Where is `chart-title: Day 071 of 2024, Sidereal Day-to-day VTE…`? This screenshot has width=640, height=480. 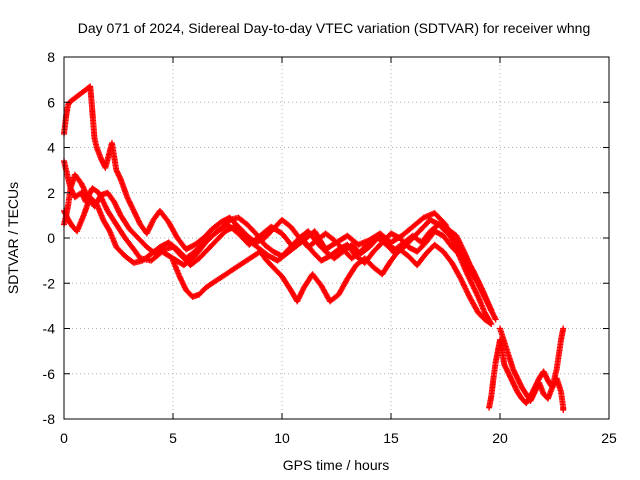 chart-title: Day 071 of 2024, Sidereal Day-to-day VTE… is located at coordinates (334, 28).